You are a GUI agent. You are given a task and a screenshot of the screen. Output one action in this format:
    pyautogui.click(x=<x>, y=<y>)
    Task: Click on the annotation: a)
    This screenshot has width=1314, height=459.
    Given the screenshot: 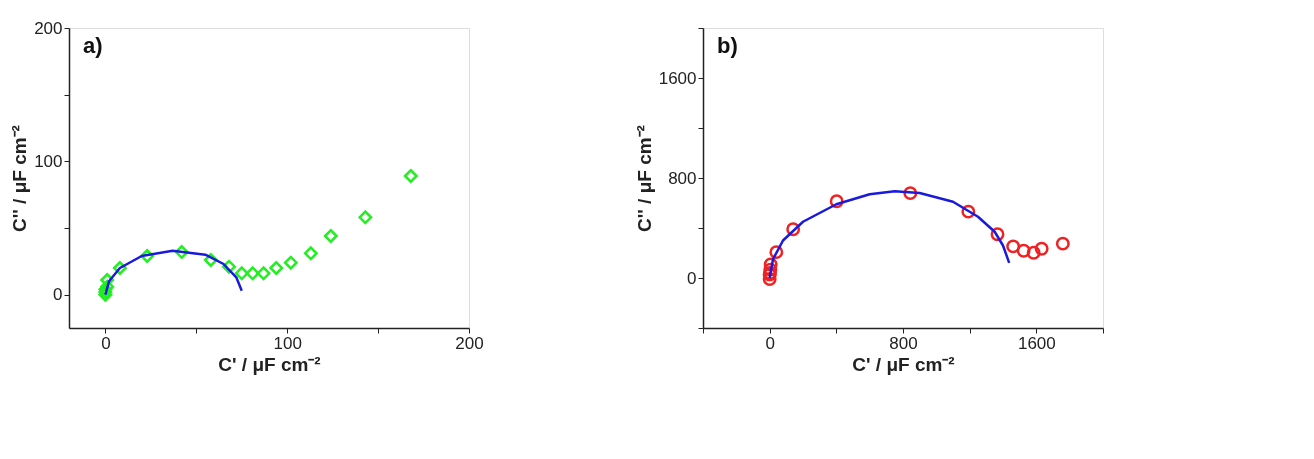 What is the action you would take?
    pyautogui.click(x=93, y=45)
    